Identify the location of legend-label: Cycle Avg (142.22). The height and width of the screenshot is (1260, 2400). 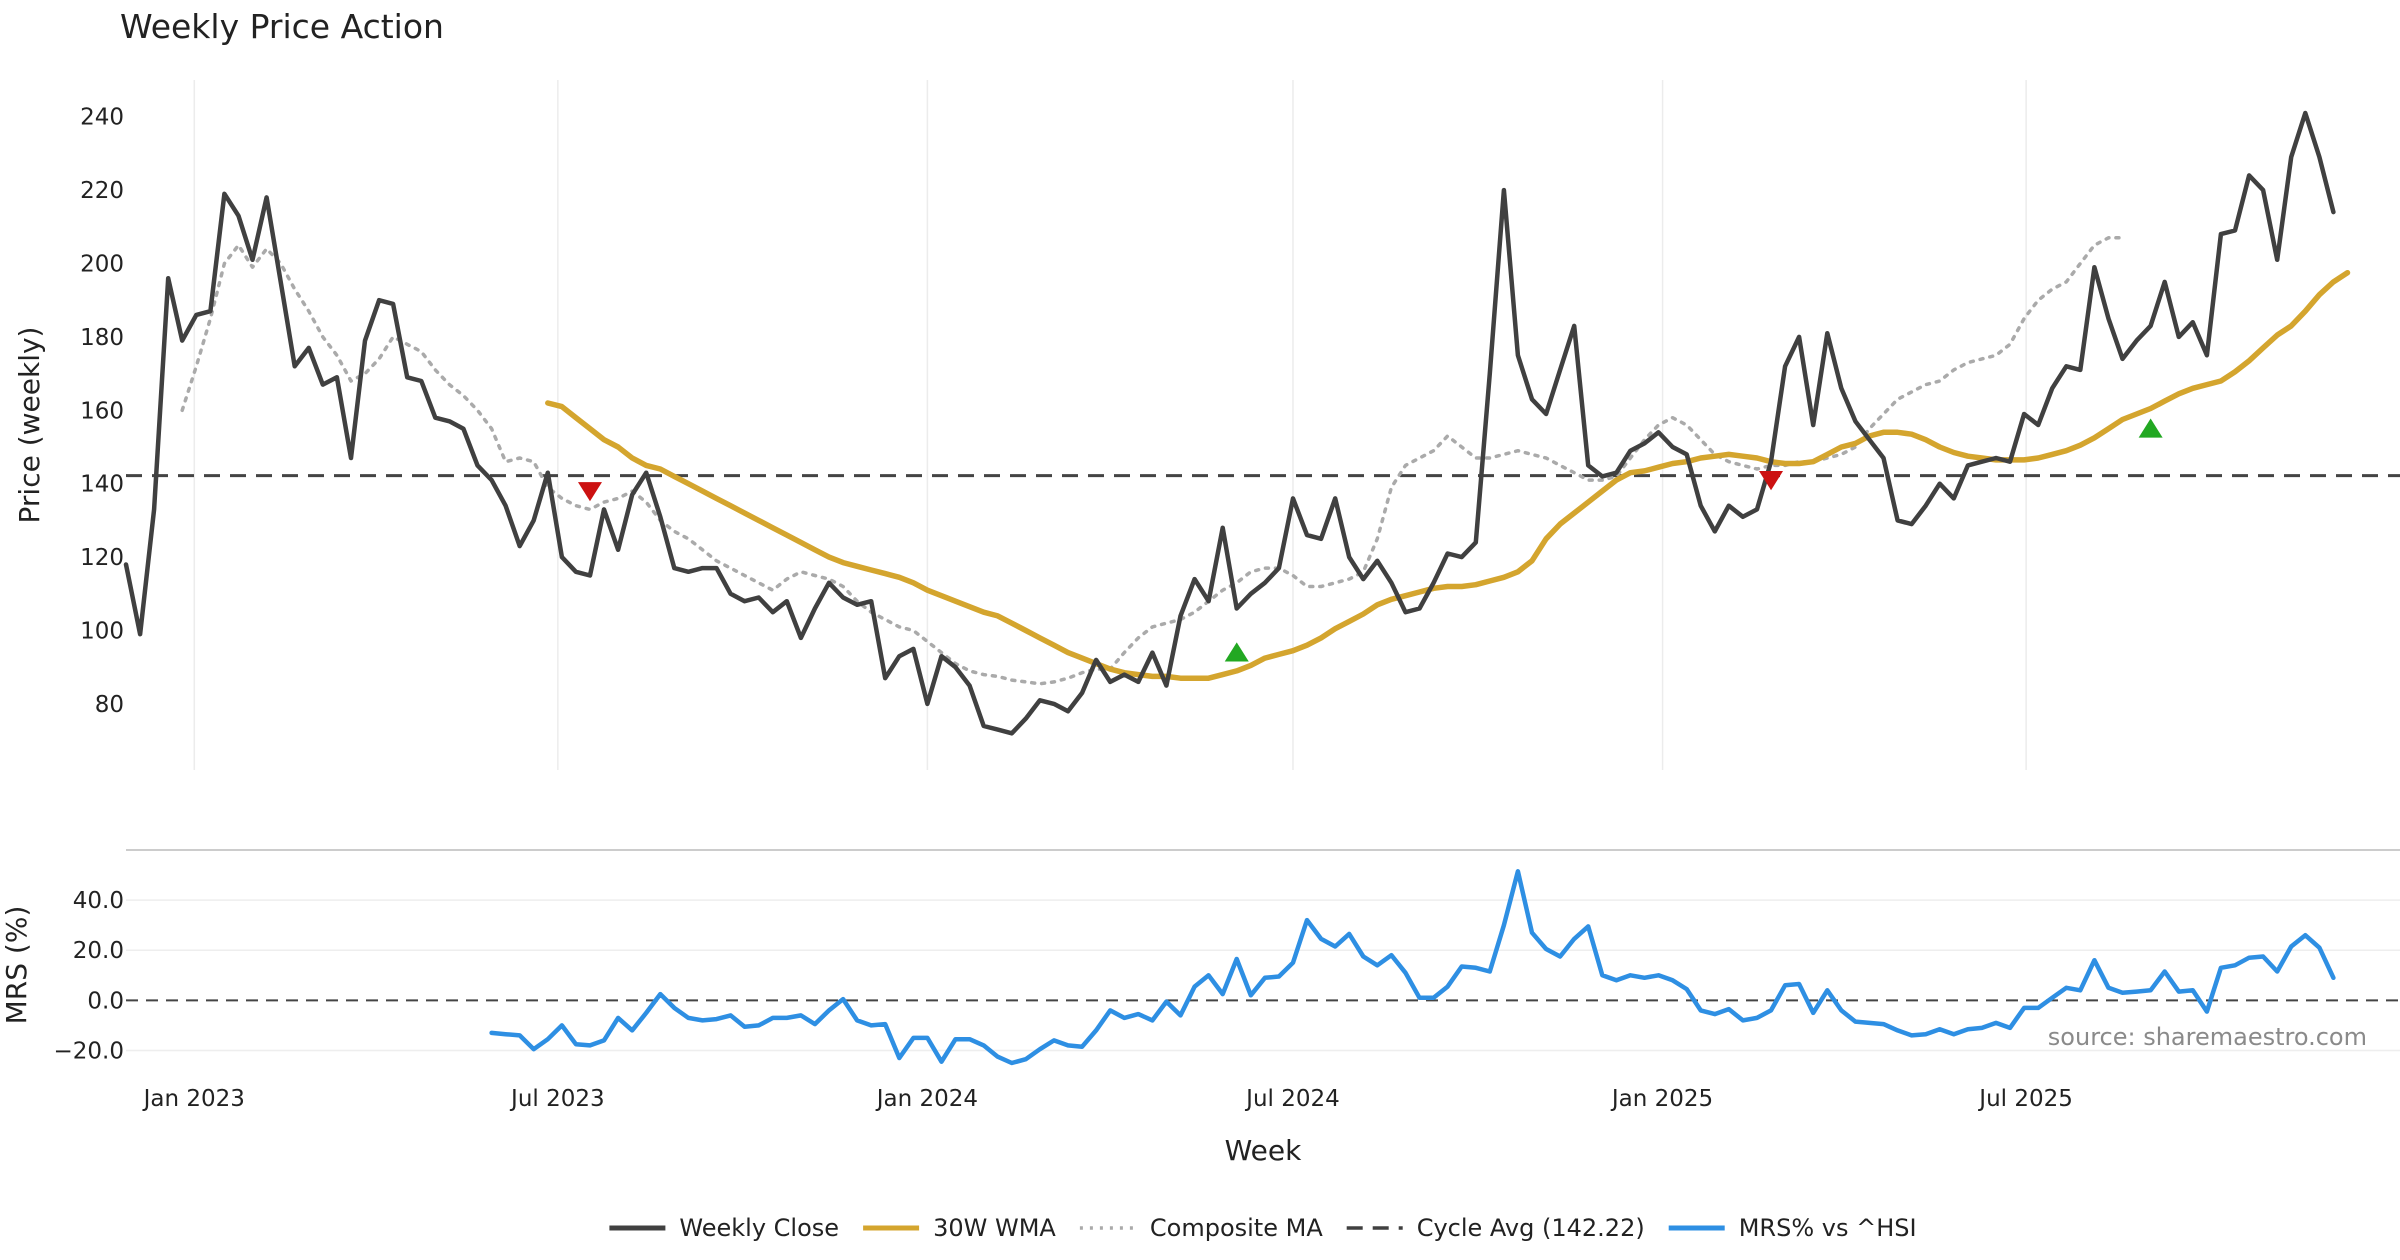
(1531, 1228).